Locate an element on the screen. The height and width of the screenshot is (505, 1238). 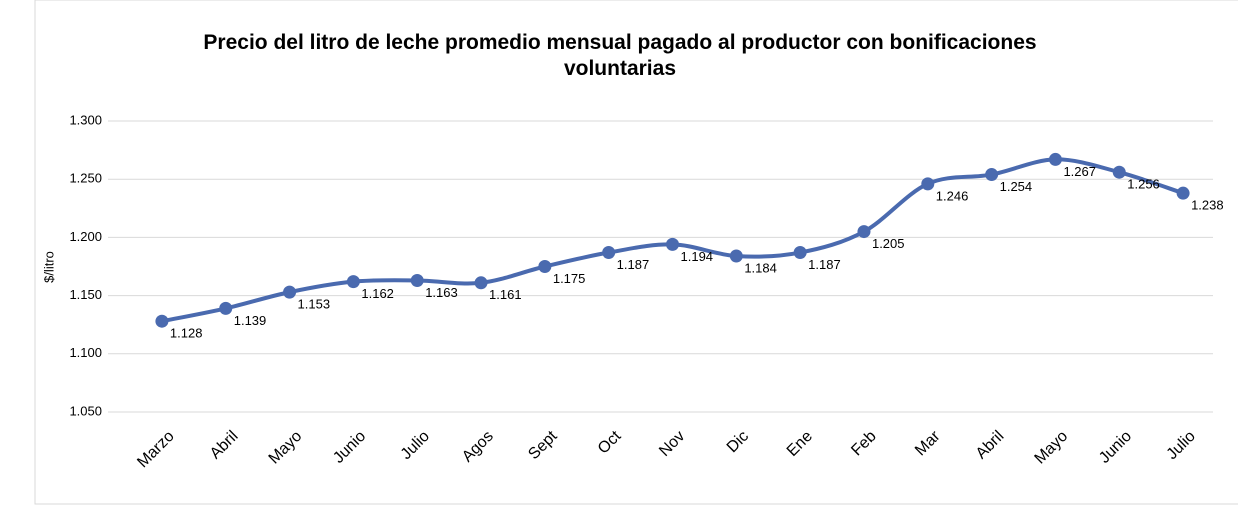
data-label: 1.184 is located at coordinates (760, 267).